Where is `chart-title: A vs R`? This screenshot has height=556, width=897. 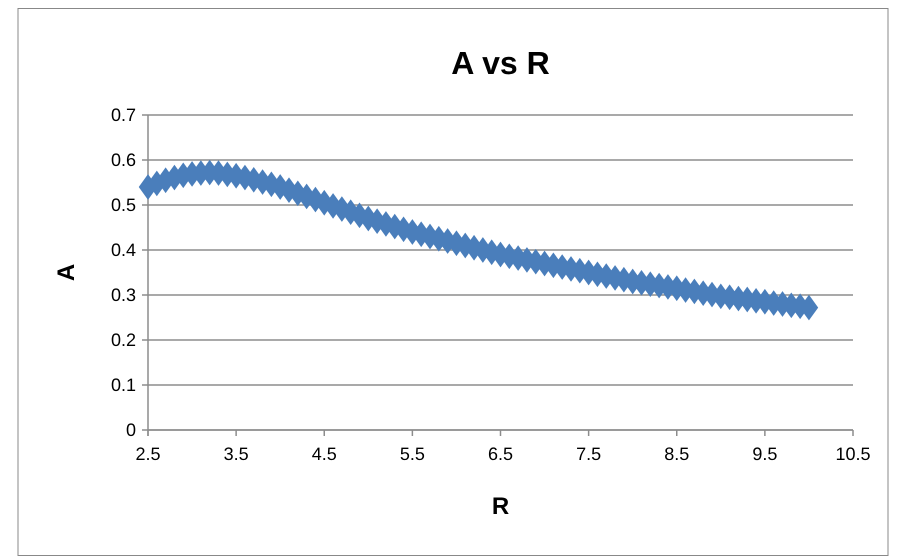 chart-title: A vs R is located at coordinates (500, 63).